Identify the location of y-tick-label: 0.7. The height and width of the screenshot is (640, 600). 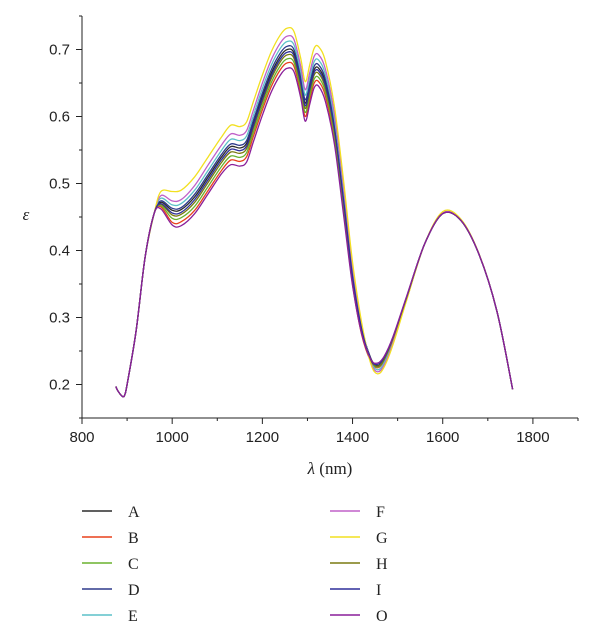
(59, 50).